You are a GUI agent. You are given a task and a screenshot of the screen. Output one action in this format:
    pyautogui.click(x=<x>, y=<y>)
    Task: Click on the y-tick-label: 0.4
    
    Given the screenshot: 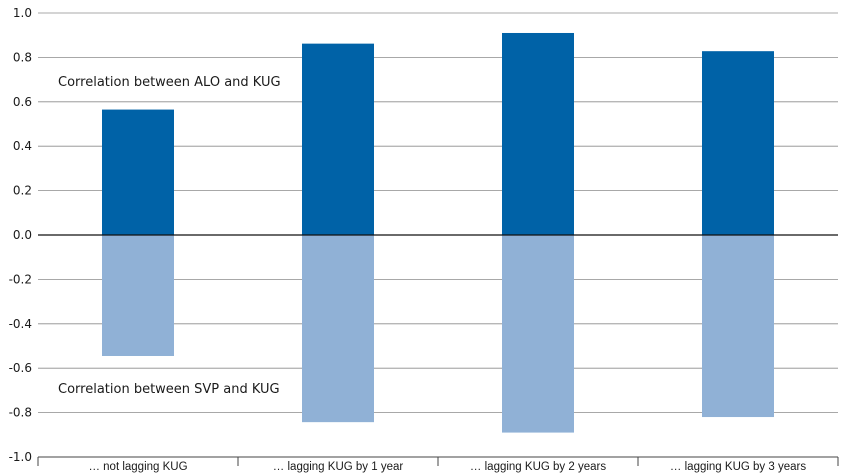 What is the action you would take?
    pyautogui.click(x=22, y=146)
    